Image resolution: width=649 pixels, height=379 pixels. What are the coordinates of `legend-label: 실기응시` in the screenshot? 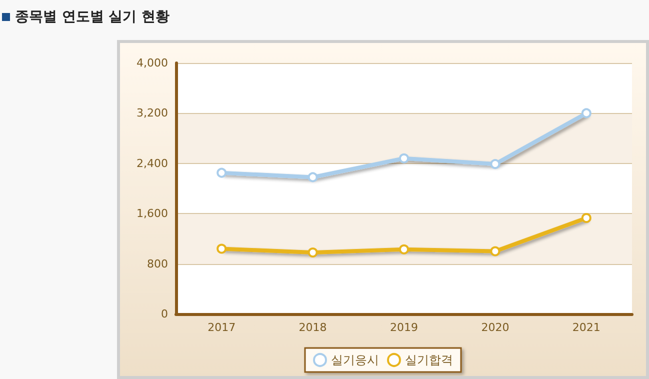 It's located at (355, 360).